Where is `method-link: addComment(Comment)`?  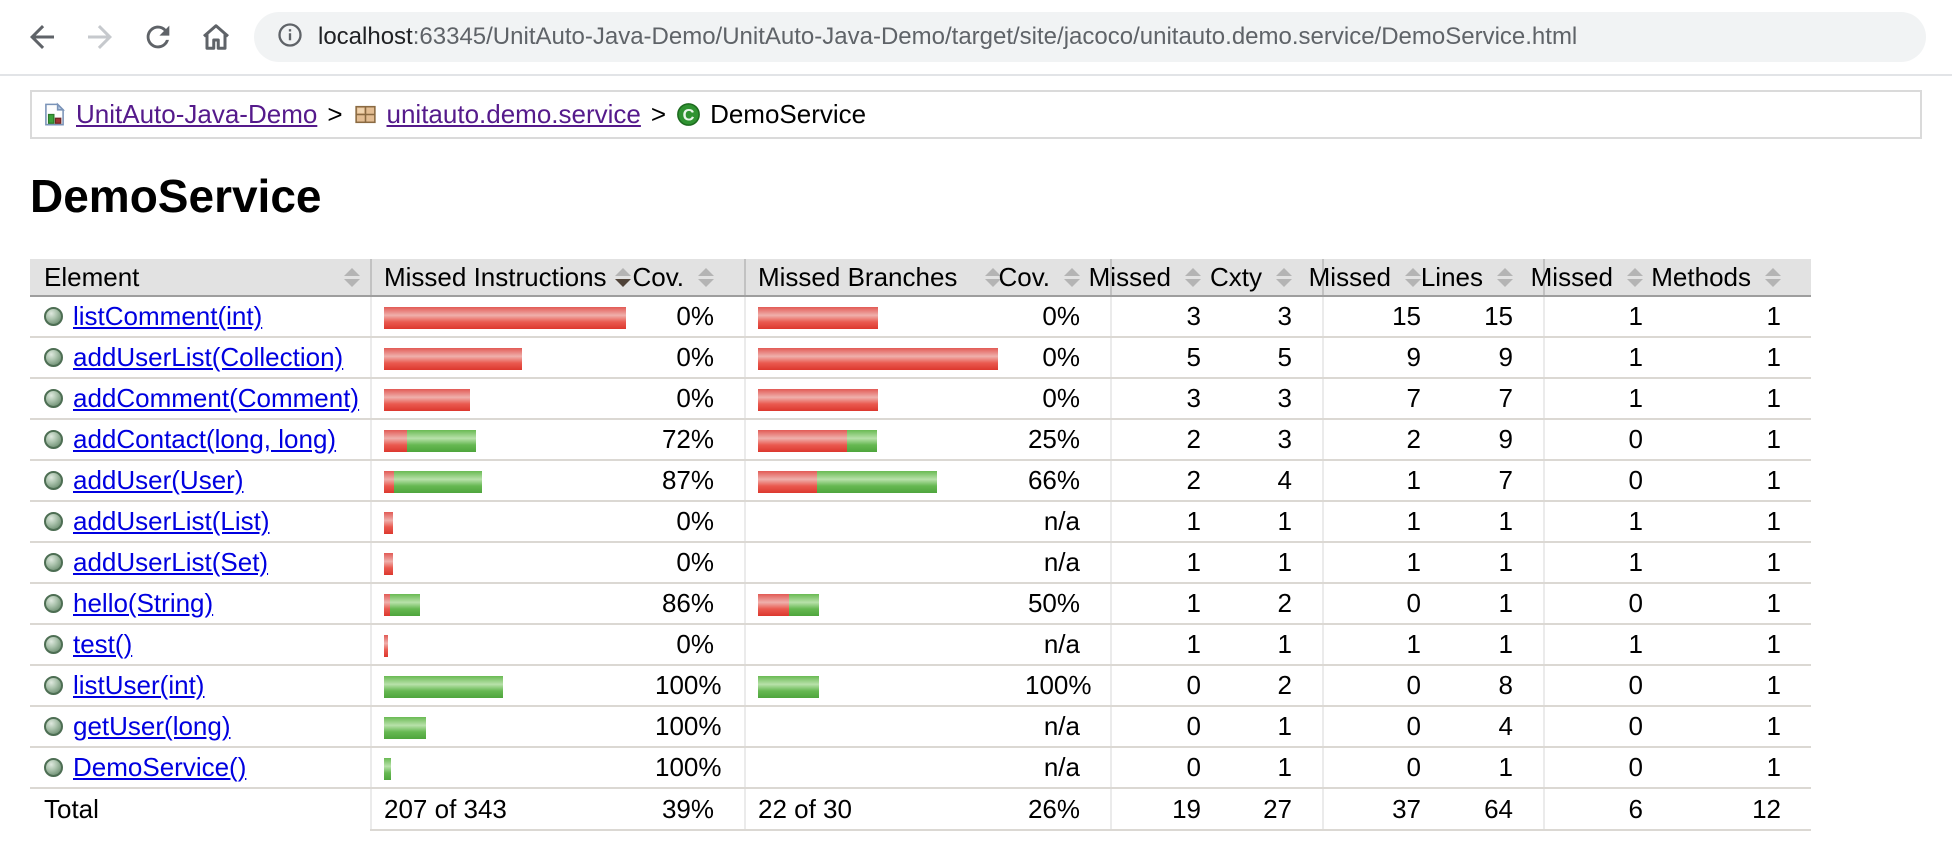
method-link: addComment(Comment) is located at coordinates (216, 398).